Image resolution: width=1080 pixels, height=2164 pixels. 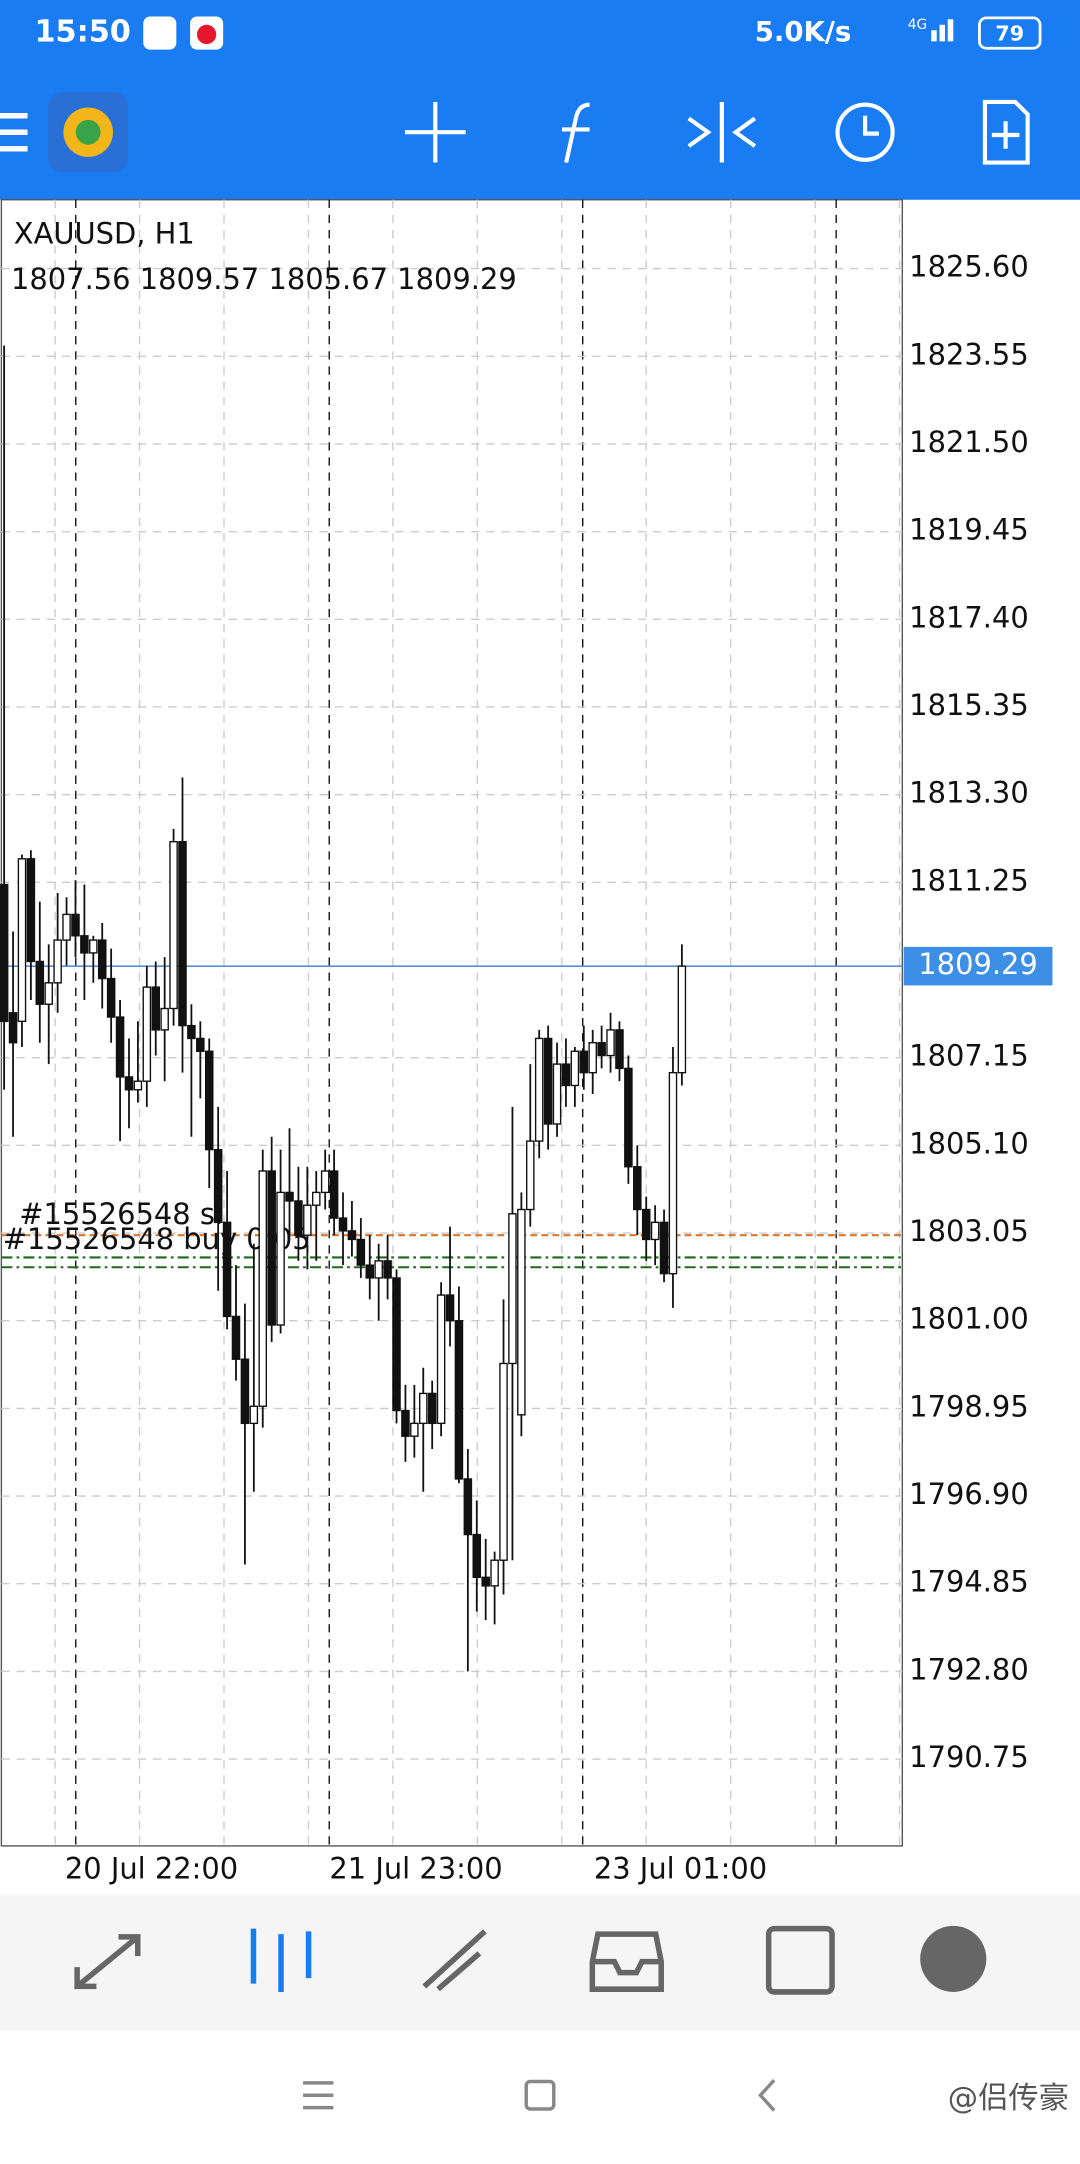 I want to click on y-tick-label: 1794.85, so click(x=969, y=1582).